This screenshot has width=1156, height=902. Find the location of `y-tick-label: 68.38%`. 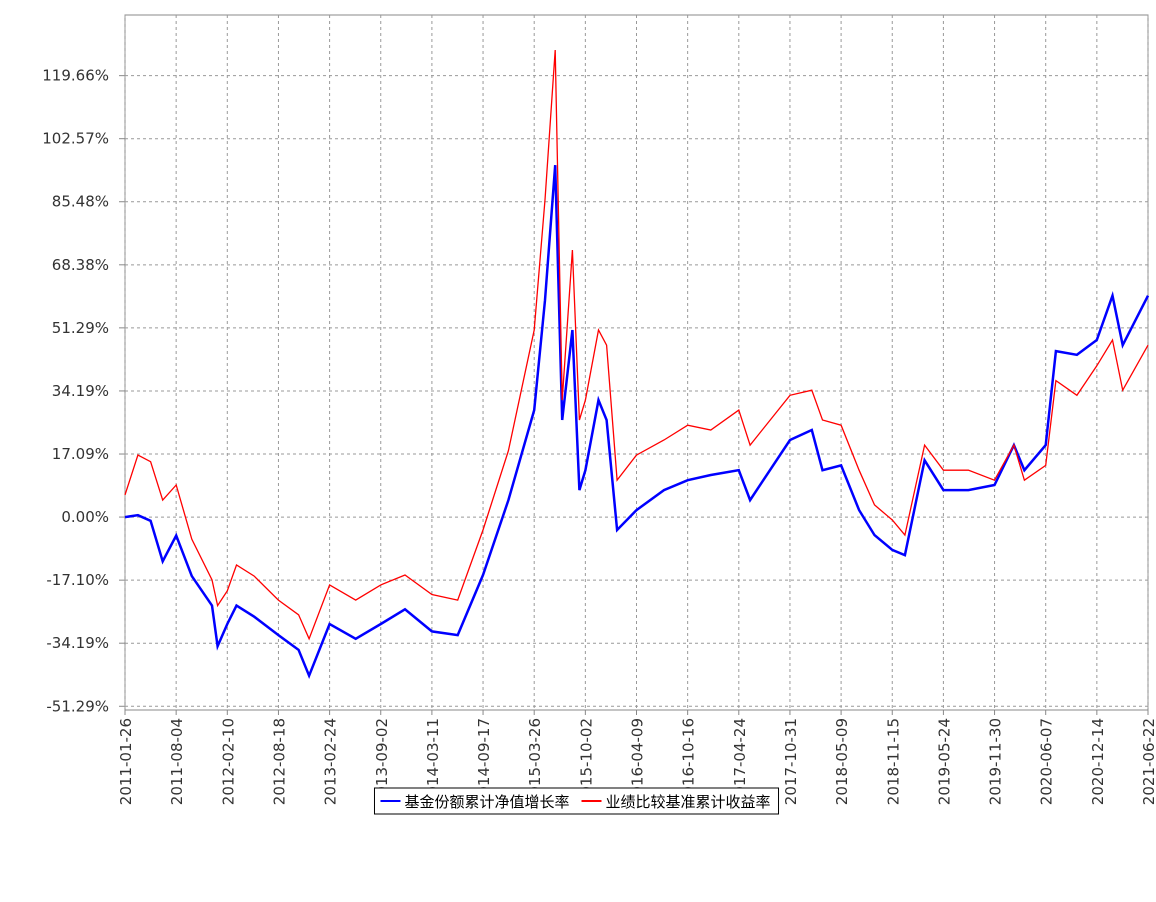

y-tick-label: 68.38% is located at coordinates (80, 265).